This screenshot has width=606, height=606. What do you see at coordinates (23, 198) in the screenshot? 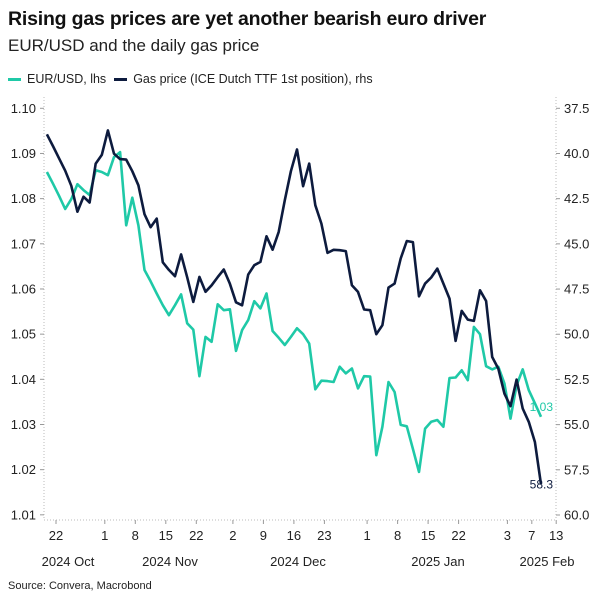
I see `left-tick-label: 1.08` at bounding box center [23, 198].